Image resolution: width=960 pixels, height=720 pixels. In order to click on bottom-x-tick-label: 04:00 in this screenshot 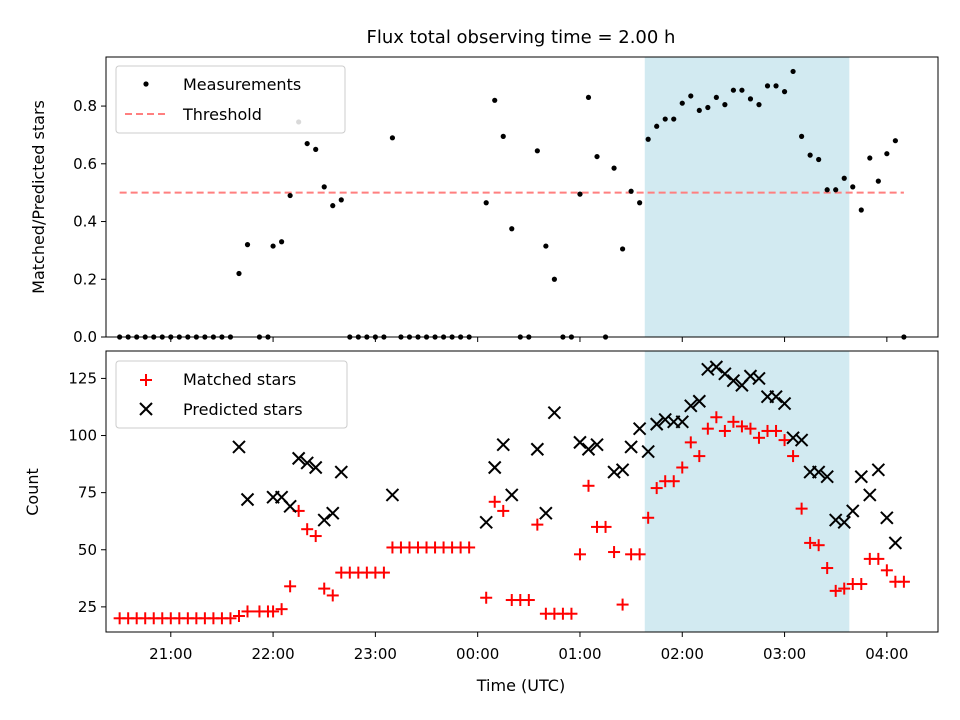, I will do `click(886, 654)`.